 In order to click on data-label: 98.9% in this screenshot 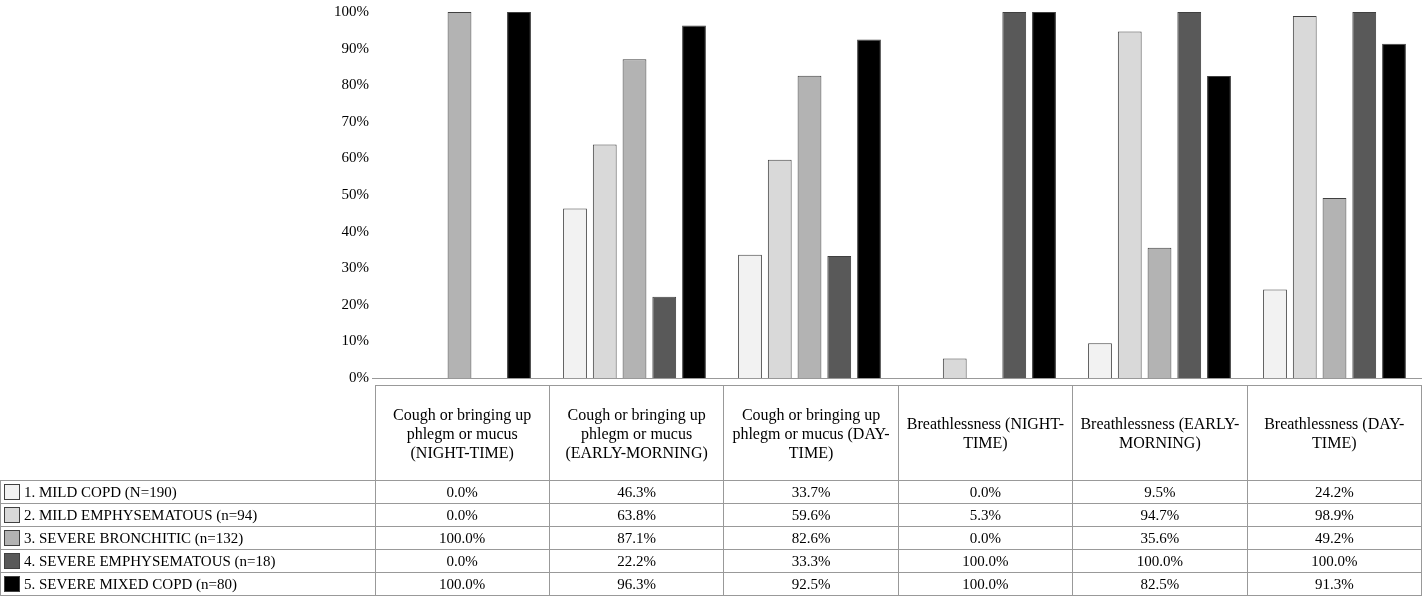, I will do `click(1334, 515)`.